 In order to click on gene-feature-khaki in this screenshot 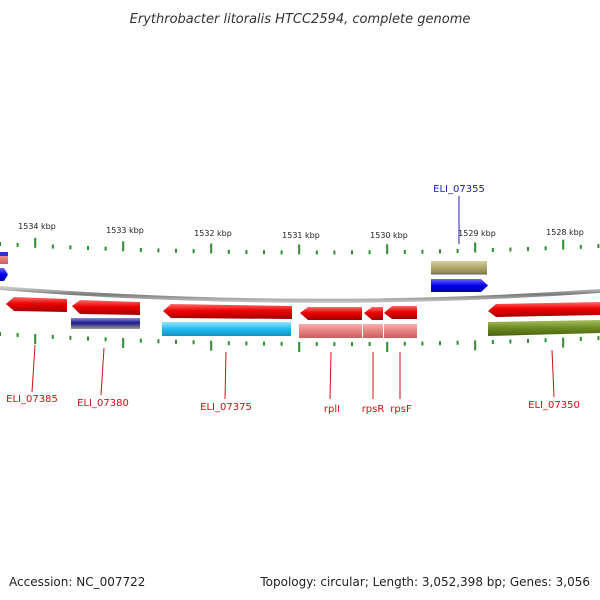, I will do `click(459, 267)`.